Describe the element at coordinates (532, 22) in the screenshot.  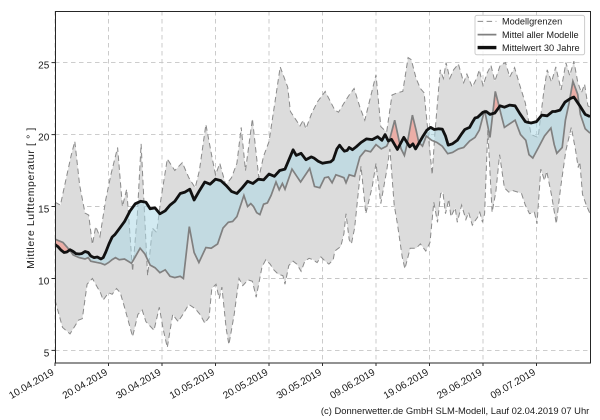
I see `svg-text: Modellgrenzen` at that location.